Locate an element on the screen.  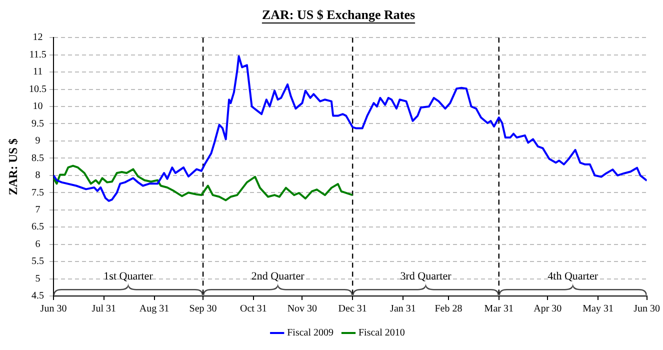
x-tick-label: Sep 30 is located at coordinates (203, 309).